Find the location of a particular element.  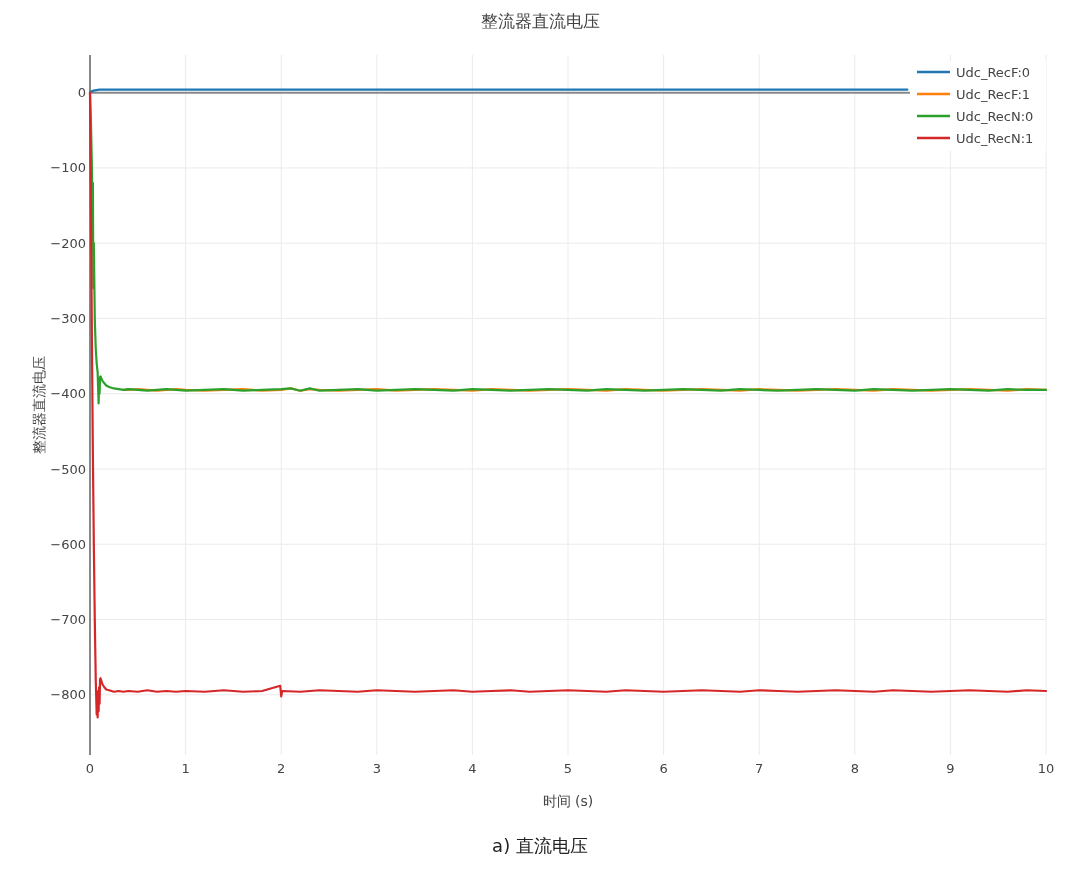

y-tick-label: −100 is located at coordinates (68, 168).